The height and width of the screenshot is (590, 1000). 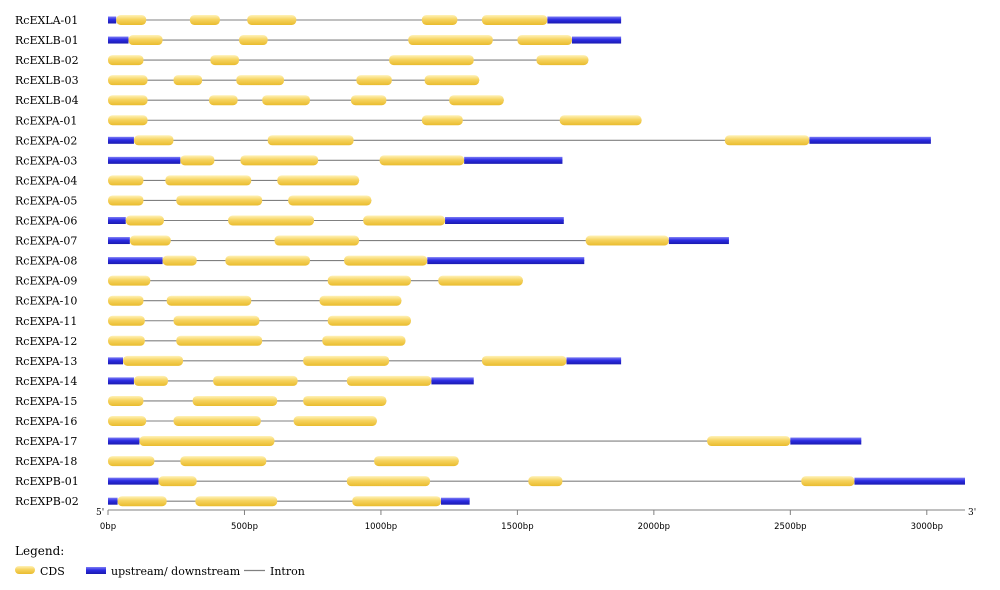 What do you see at coordinates (201, 401) in the screenshot?
I see `gene-row: RcEXPA-15` at bounding box center [201, 401].